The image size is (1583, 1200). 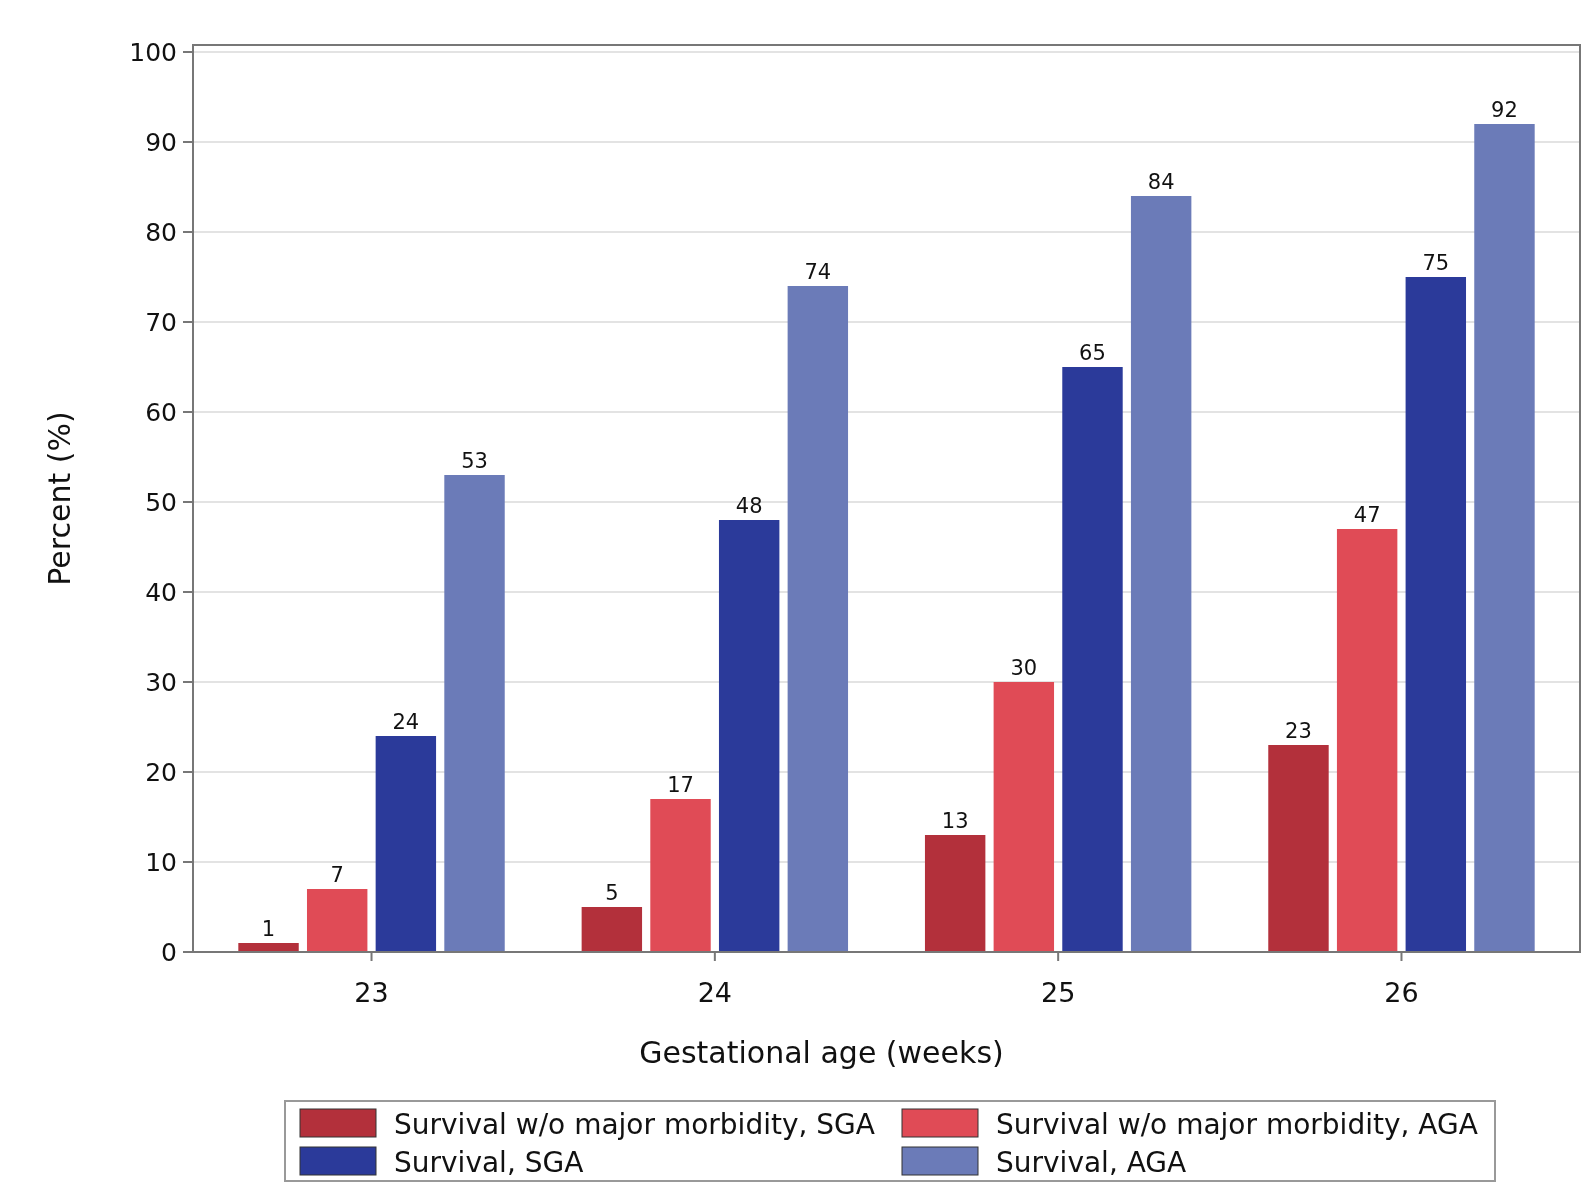 What do you see at coordinates (715, 992) in the screenshot?
I see `x-tick-label: 24` at bounding box center [715, 992].